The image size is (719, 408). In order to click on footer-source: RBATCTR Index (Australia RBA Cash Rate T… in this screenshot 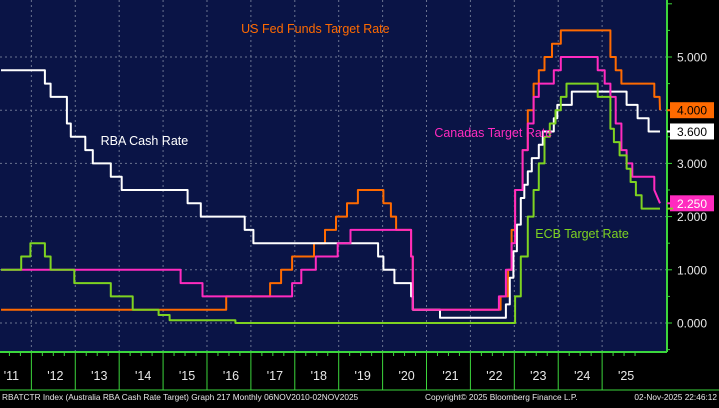, I will do `click(180, 397)`.